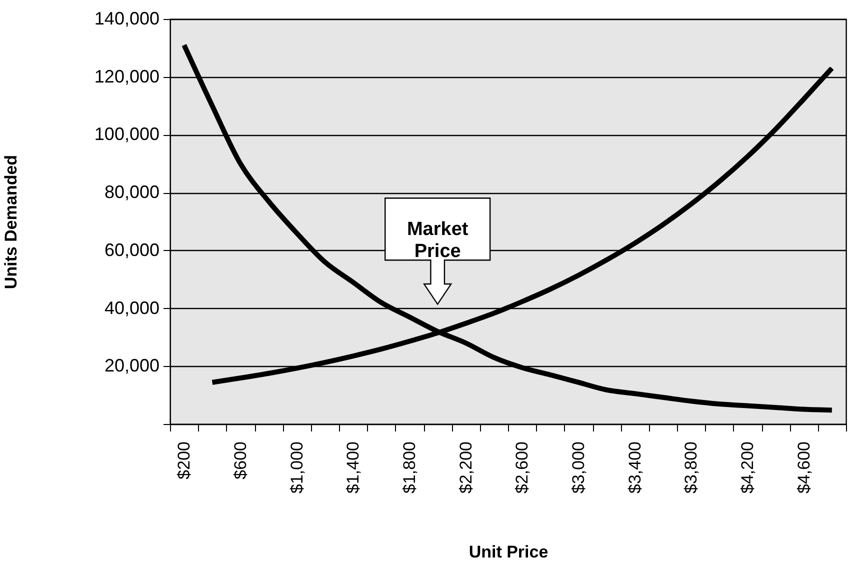  I want to click on x-tick-label: $1,400, so click(353, 468).